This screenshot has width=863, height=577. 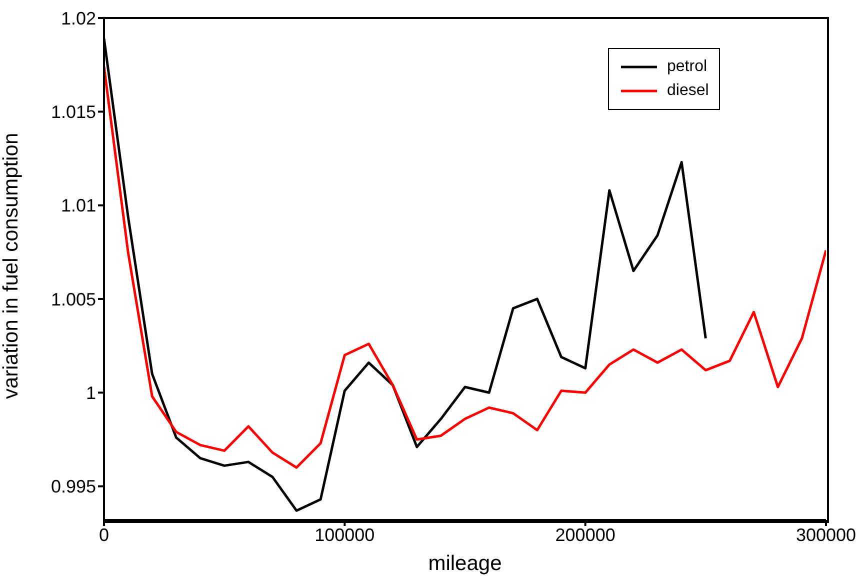 What do you see at coordinates (104, 534) in the screenshot?
I see `x-tick-label: 0` at bounding box center [104, 534].